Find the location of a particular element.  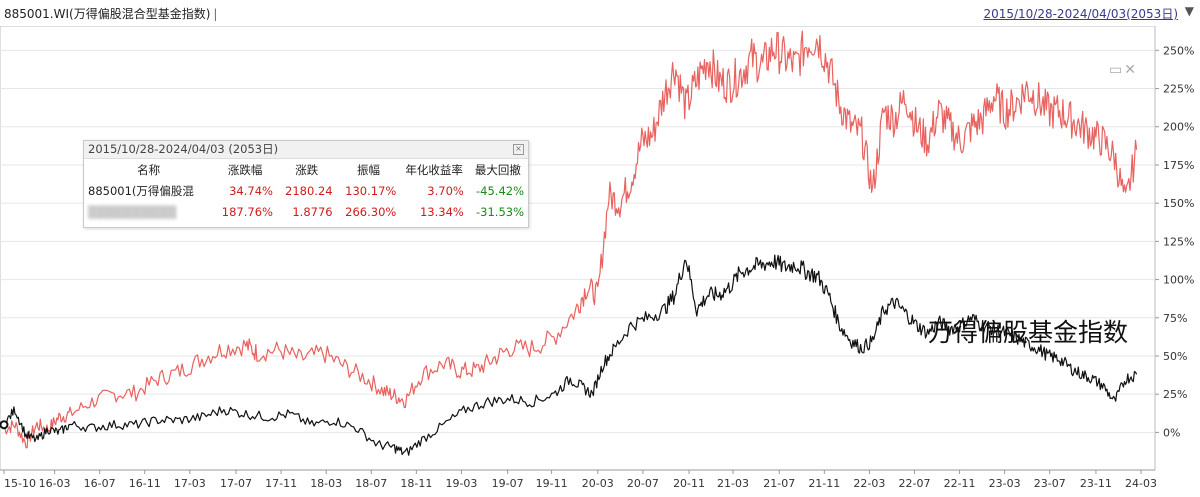

row-name-redacted: ▒▒▒▒▒▒▒▒▒▒ is located at coordinates (132, 211).